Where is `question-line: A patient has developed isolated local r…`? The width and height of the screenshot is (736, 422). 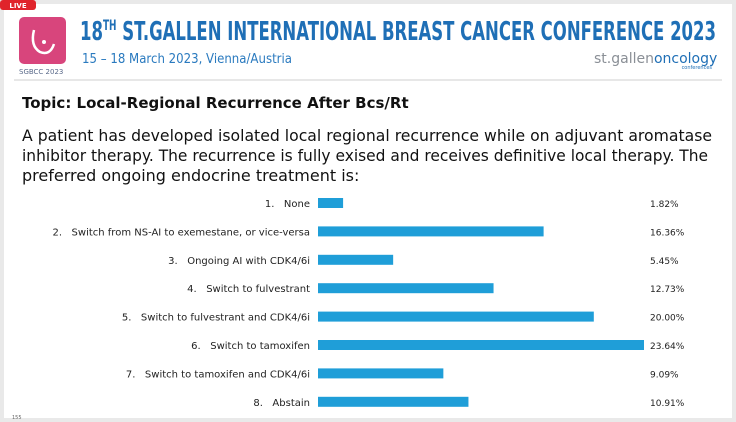 question-line: A patient has developed isolated local r… is located at coordinates (367, 135).